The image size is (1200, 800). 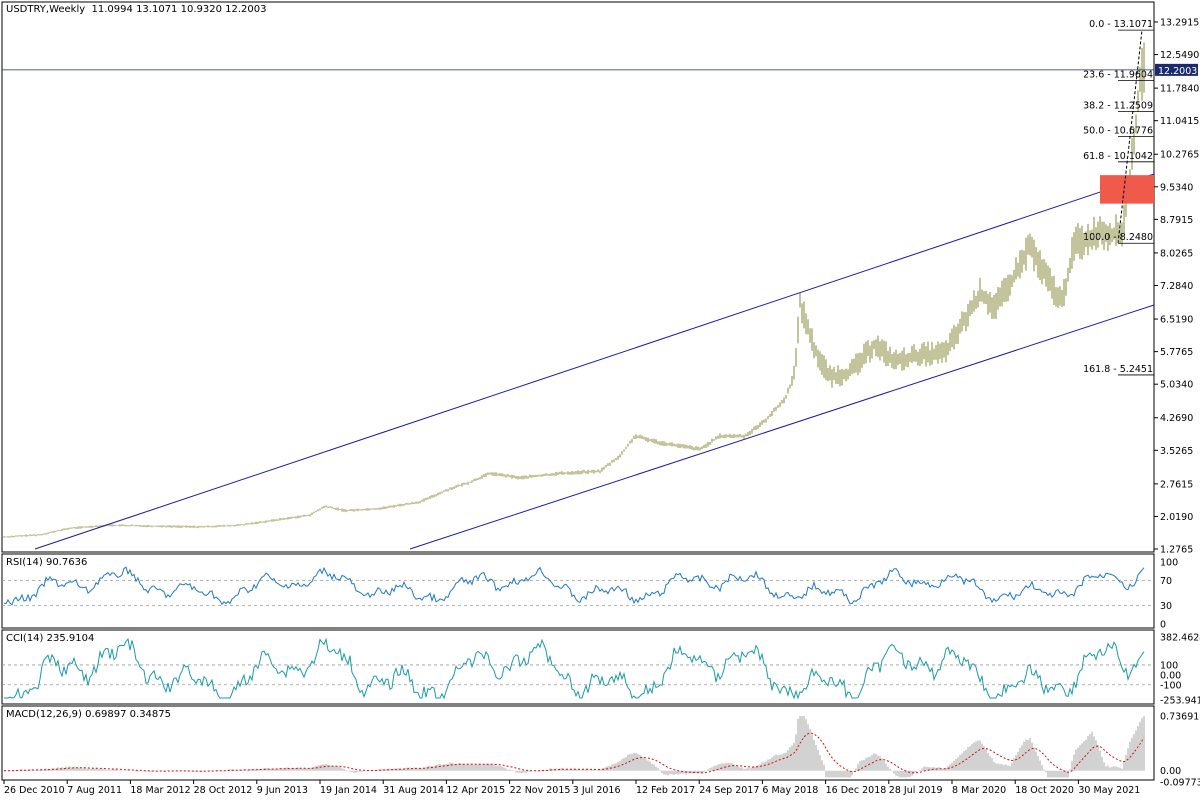 What do you see at coordinates (916, 790) in the screenshot?
I see `date-tick-label: 28 Jul 2019` at bounding box center [916, 790].